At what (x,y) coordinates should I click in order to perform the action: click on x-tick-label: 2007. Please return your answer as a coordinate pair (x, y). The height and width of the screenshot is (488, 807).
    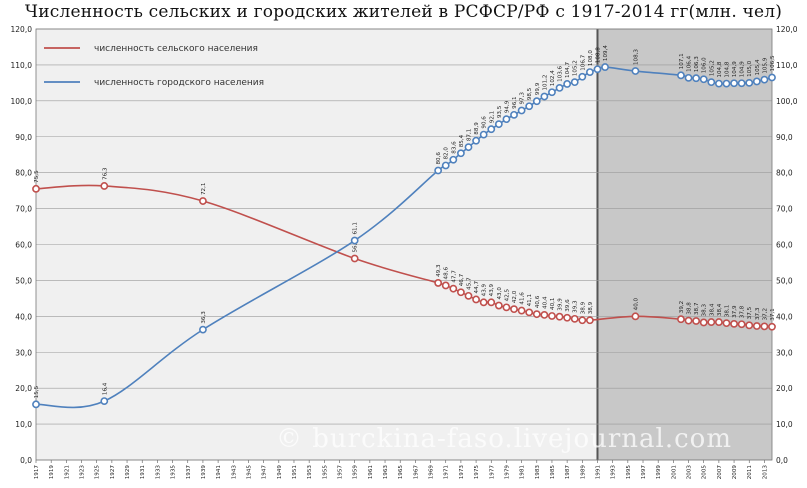
    Looking at the image, I should click on (720, 472).